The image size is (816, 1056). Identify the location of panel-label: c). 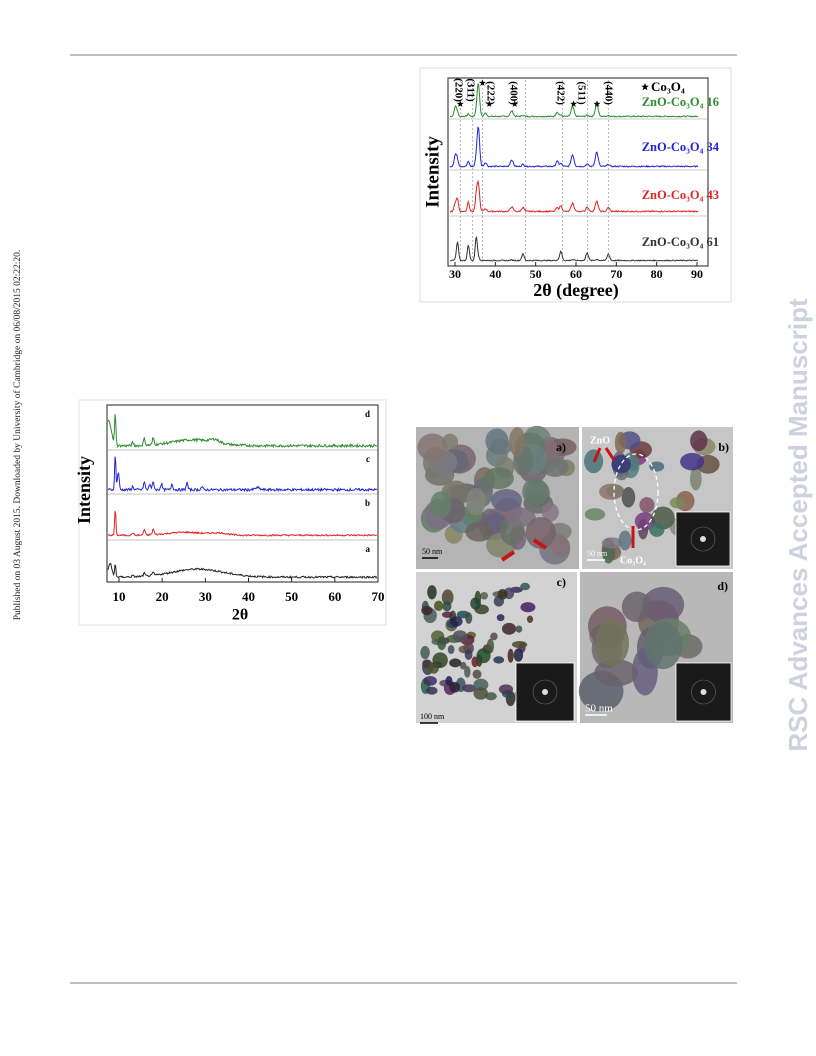
(561, 582).